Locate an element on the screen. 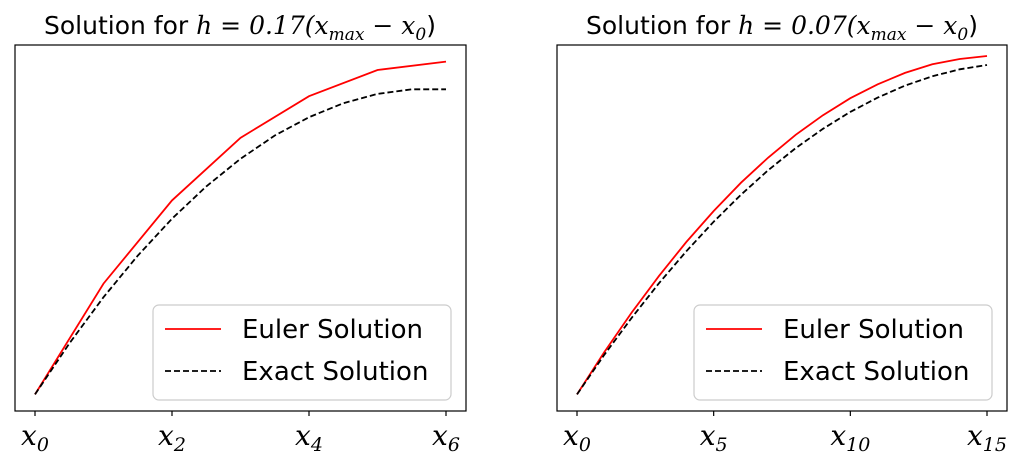 The image size is (1017, 459). chart-right-x-tick-label: x15 is located at coordinates (987, 437).